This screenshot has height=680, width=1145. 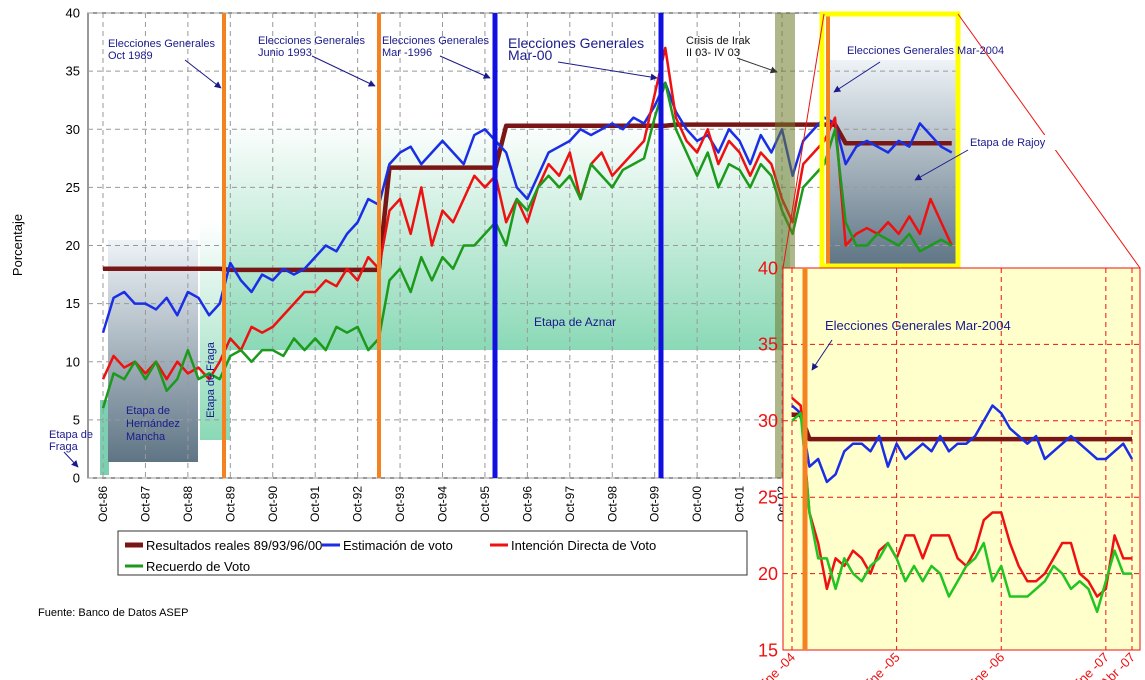 I want to click on annotation-box, so click(x=1012, y=142).